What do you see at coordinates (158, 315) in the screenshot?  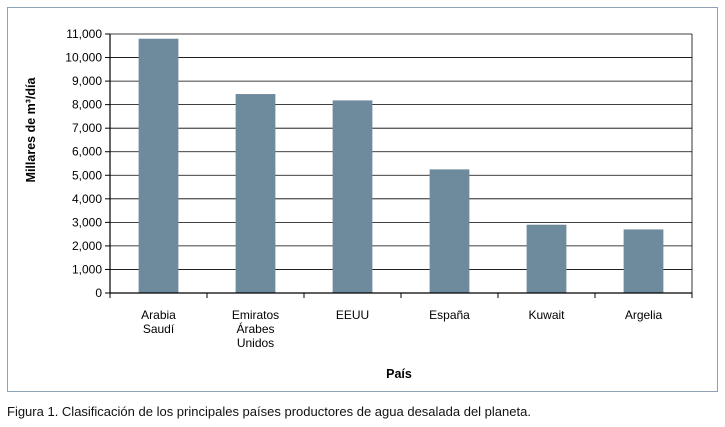 I see `x-tick-label: Arabia` at bounding box center [158, 315].